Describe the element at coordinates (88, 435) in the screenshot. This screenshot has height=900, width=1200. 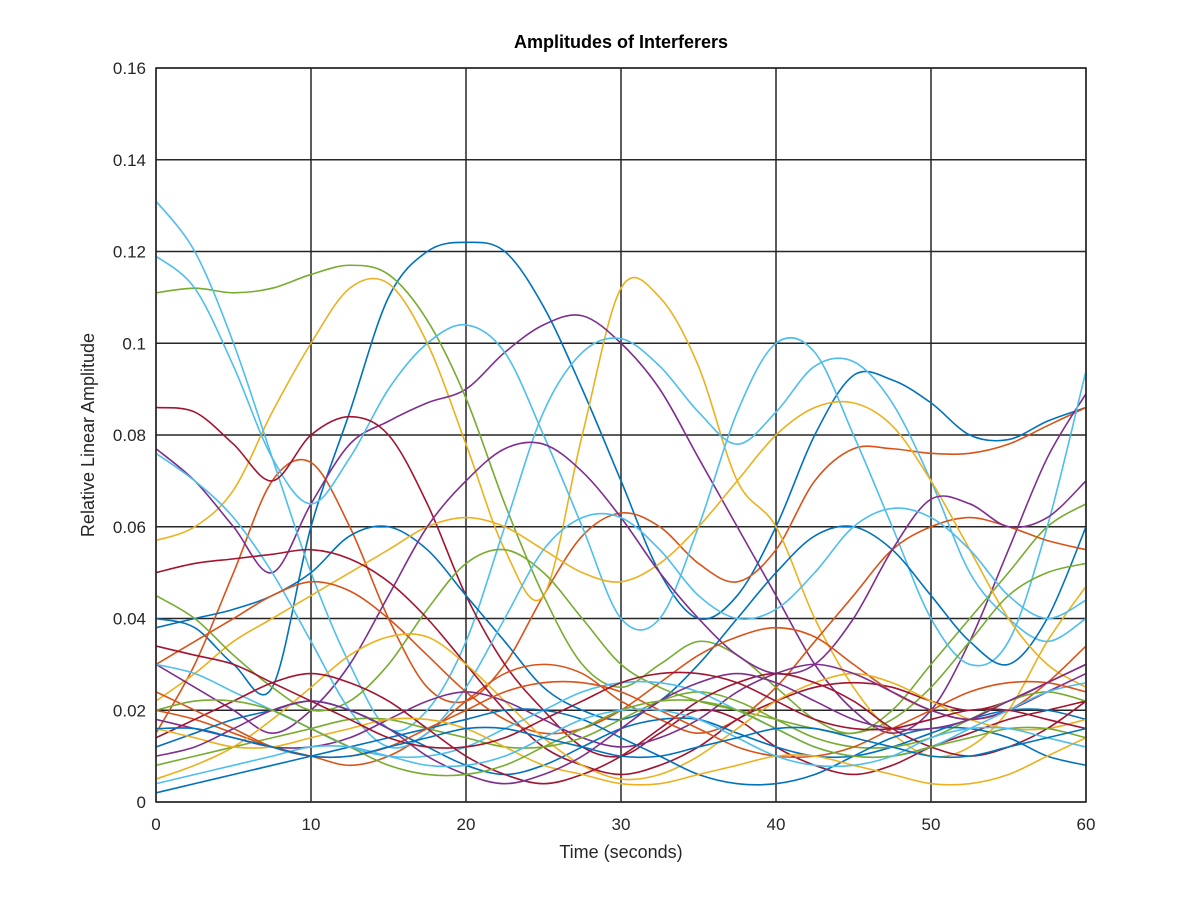
I see `y-axis-label: Relative Linear Amplitude` at that location.